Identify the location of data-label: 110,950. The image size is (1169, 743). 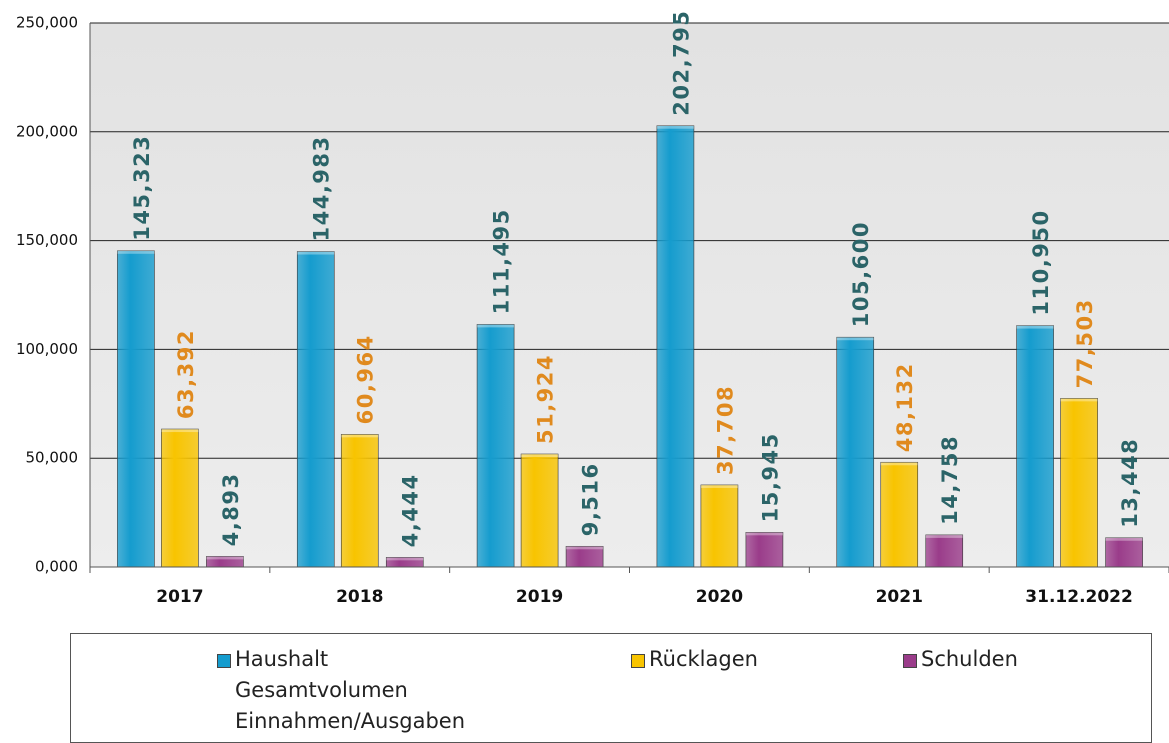
(1041, 262).